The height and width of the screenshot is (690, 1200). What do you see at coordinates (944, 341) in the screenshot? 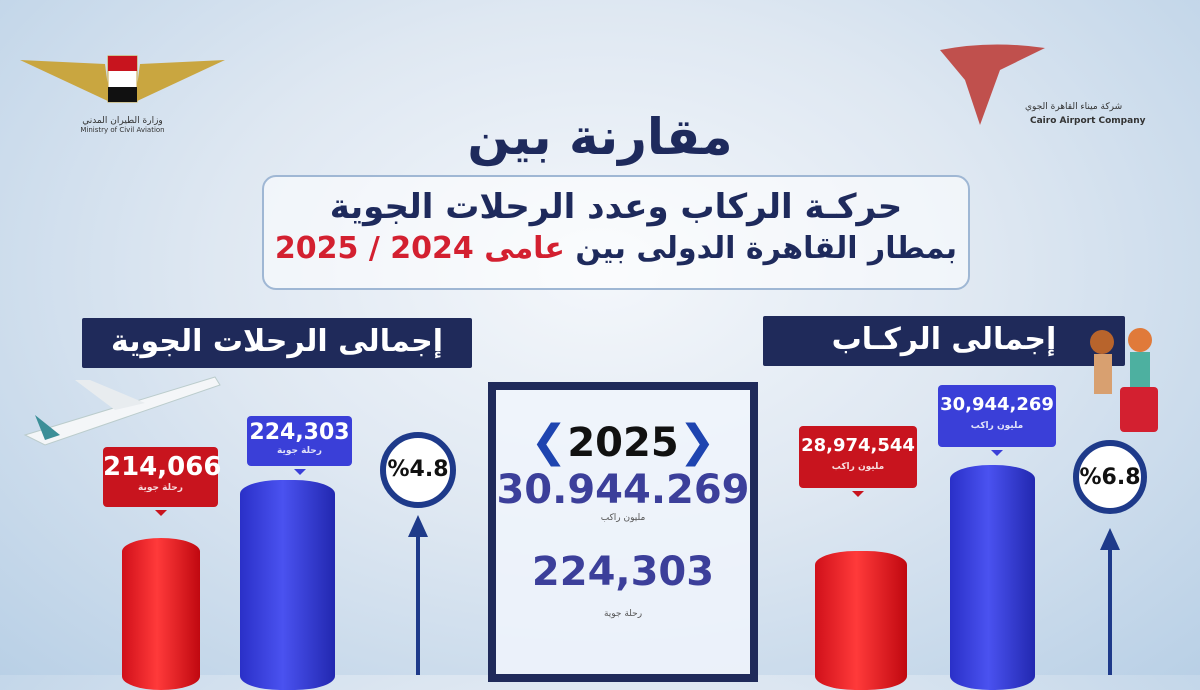
I see `passengers-banner: إجمالى الركـاب` at bounding box center [944, 341].